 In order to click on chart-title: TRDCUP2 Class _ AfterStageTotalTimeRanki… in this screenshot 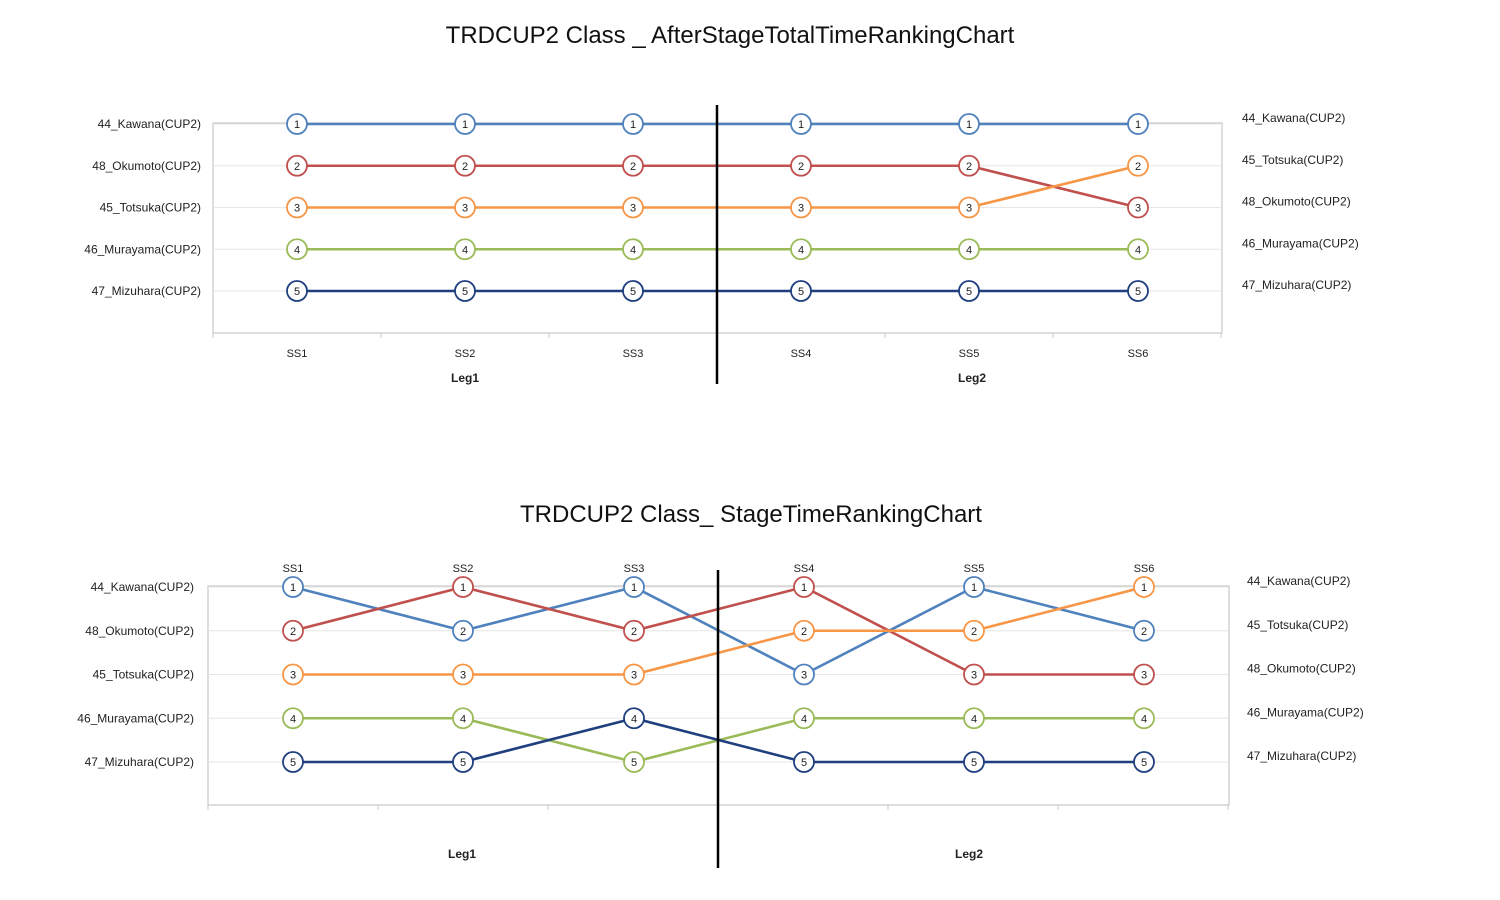, I will do `click(730, 35)`.